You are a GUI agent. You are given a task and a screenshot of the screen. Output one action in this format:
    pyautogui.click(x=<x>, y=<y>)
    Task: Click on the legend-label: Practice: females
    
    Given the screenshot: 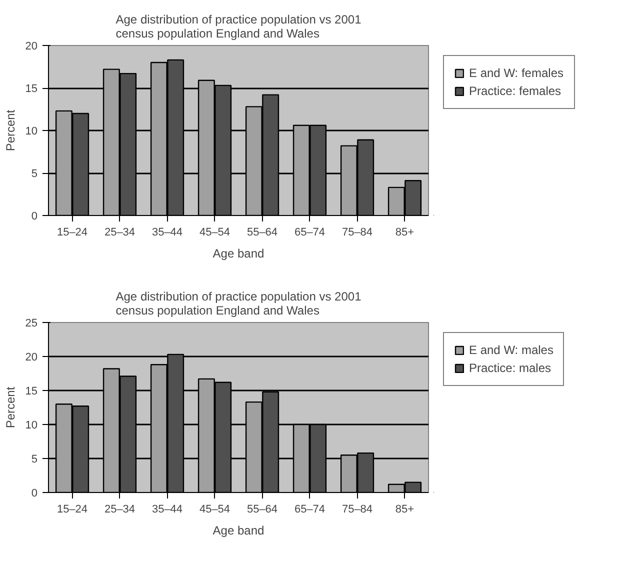 What is the action you would take?
    pyautogui.click(x=515, y=91)
    